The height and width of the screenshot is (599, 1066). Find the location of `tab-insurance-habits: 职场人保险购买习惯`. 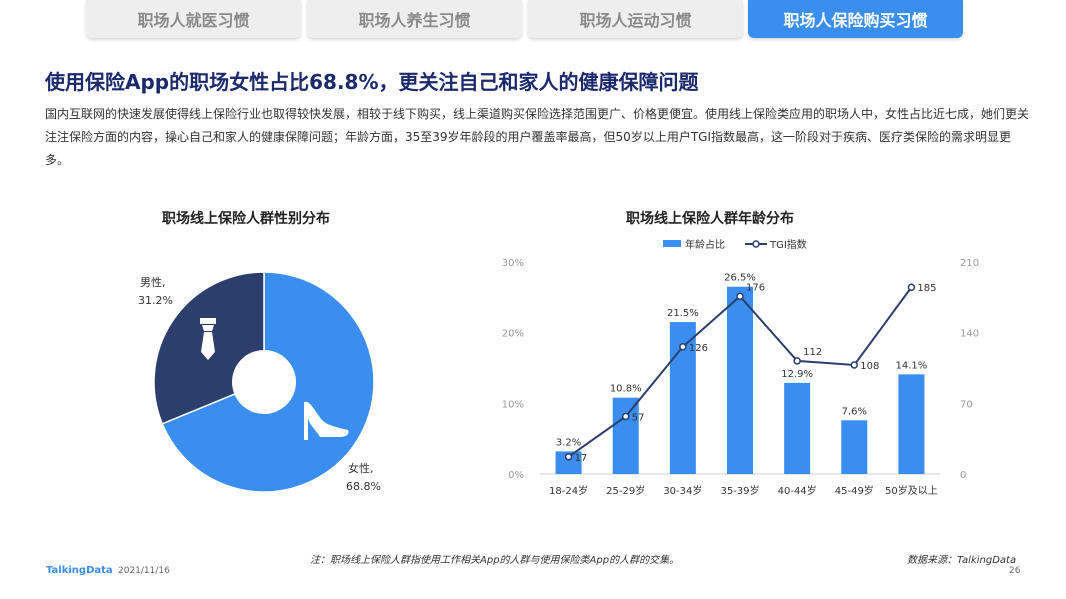

tab-insurance-habits: 职场人保险购买习惯 is located at coordinates (855, 19).